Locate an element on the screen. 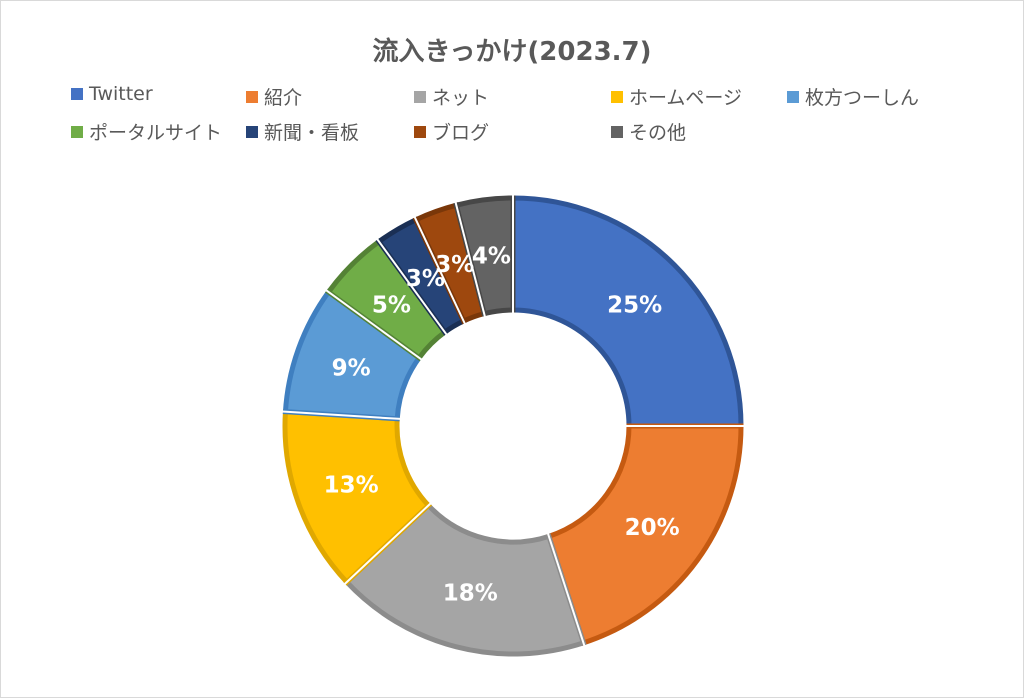 The image size is (1024, 698). legend-item: ホームページ is located at coordinates (676, 96).